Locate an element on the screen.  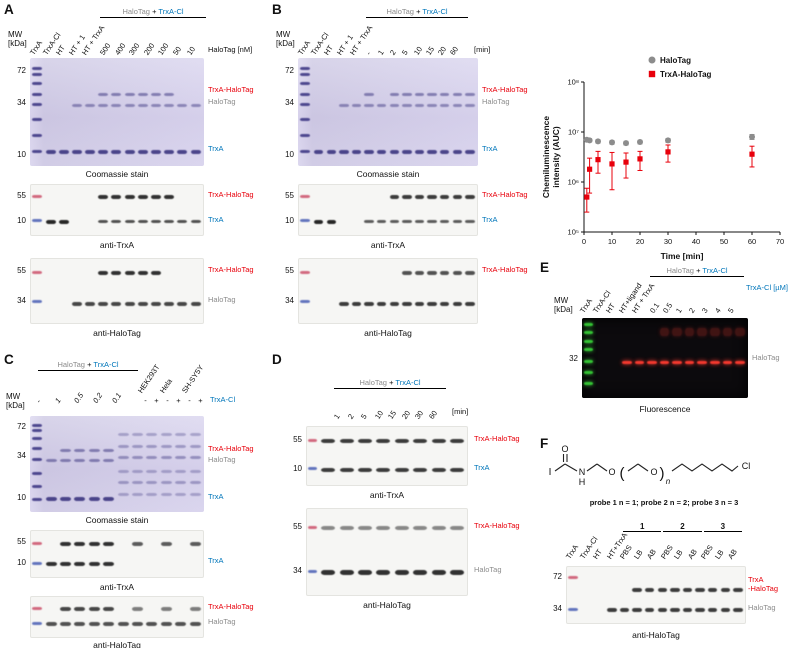
svg-text: intensity (AUC) is located at coordinates (556, 157).